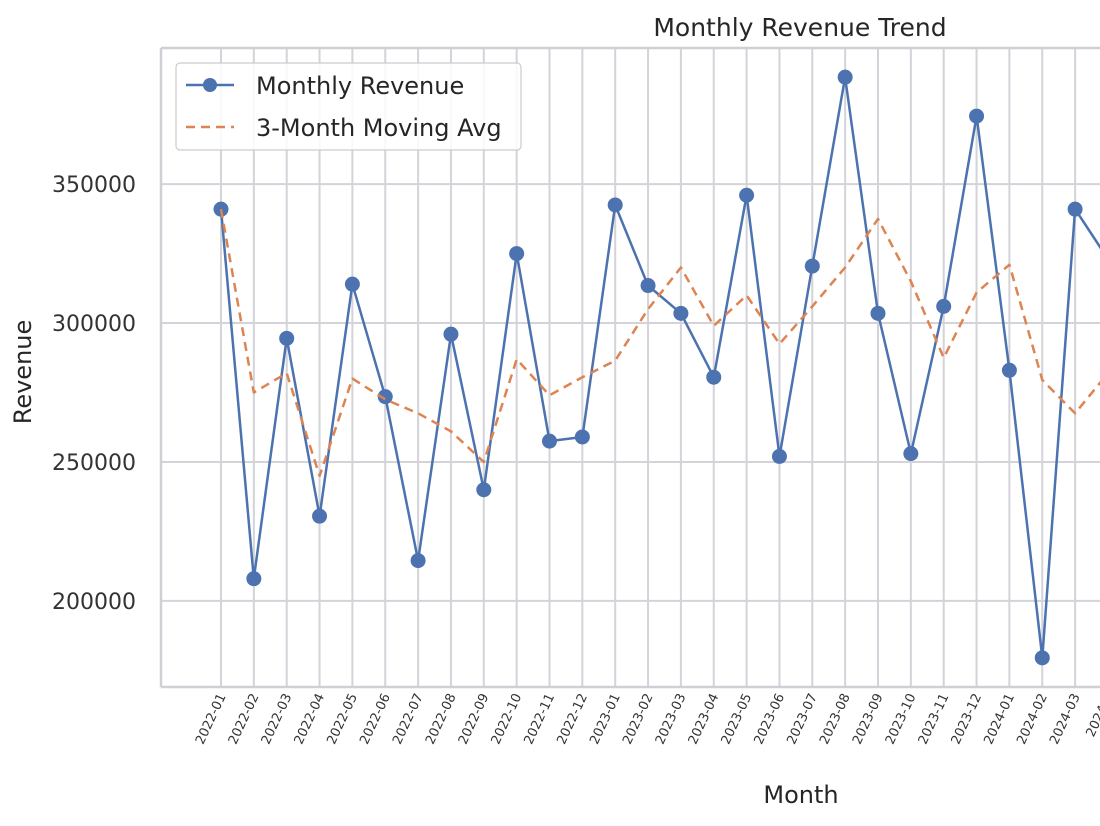  I want to click on x-axis-label: Month, so click(800, 795).